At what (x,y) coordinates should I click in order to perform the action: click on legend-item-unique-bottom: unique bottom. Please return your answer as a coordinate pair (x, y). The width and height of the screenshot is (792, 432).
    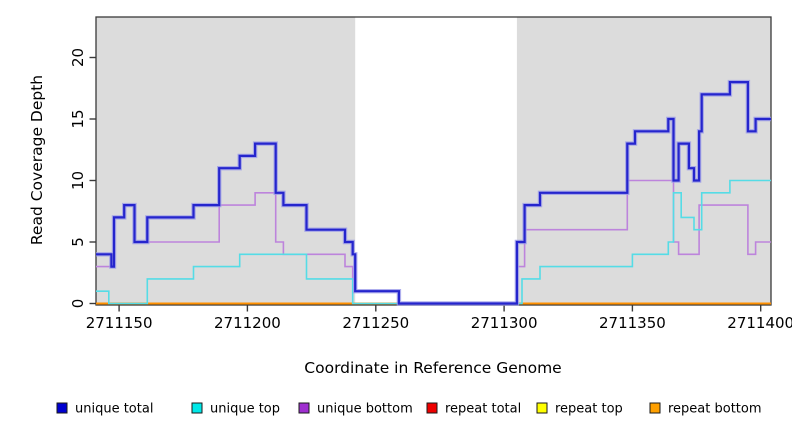
    Looking at the image, I should click on (355, 409).